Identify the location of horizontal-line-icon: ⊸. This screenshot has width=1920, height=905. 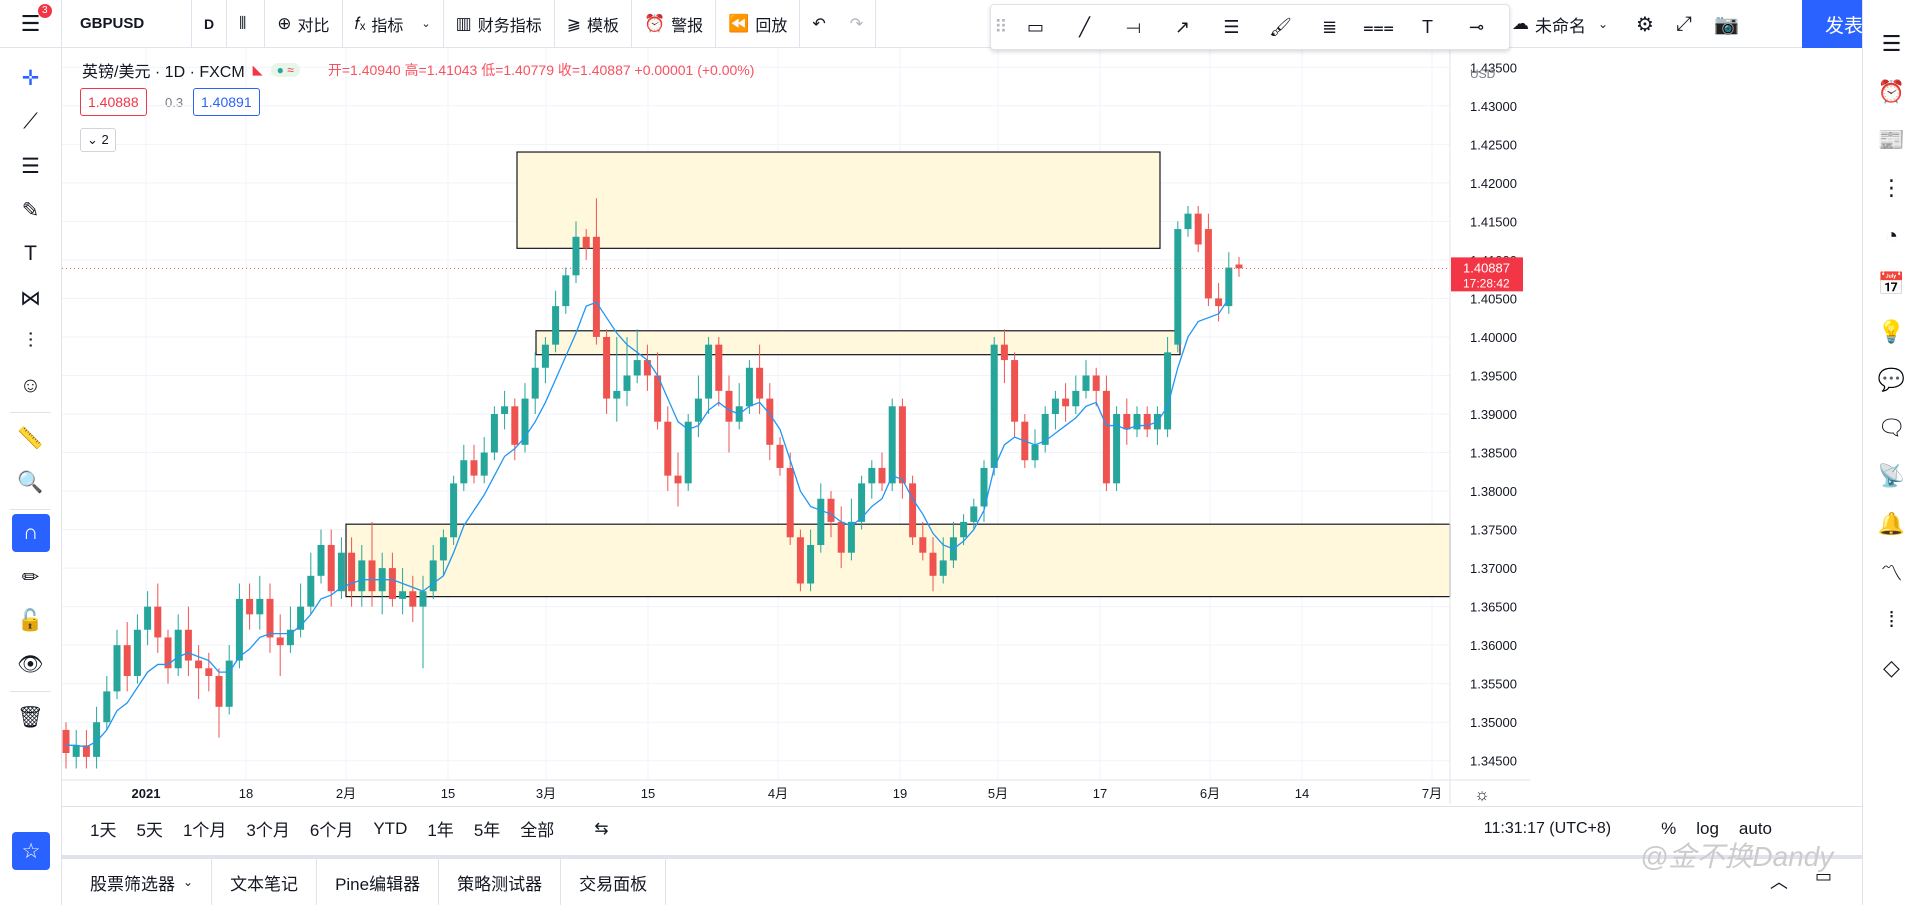
(1476, 26).